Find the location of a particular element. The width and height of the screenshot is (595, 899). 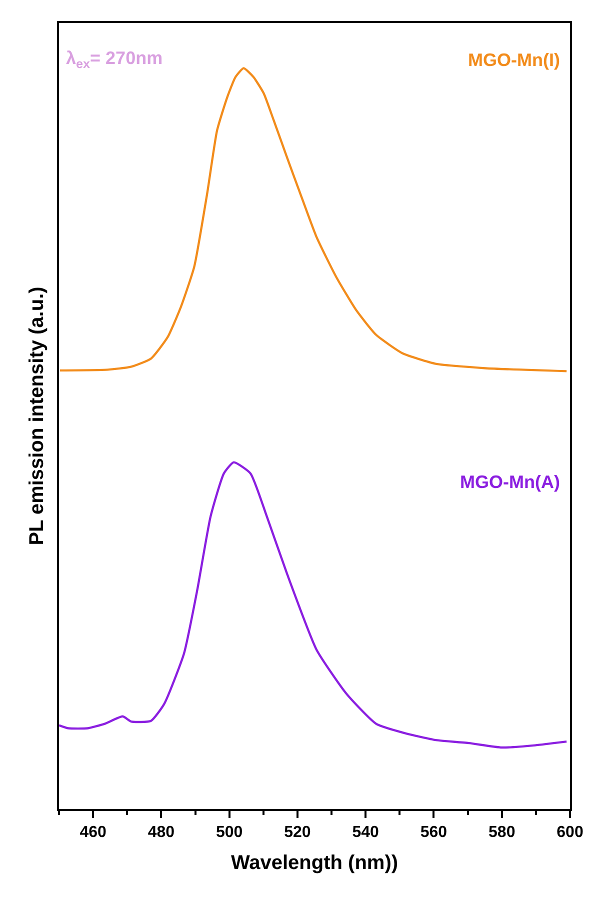

text: MGO-Mn(A) is located at coordinates (510, 482).